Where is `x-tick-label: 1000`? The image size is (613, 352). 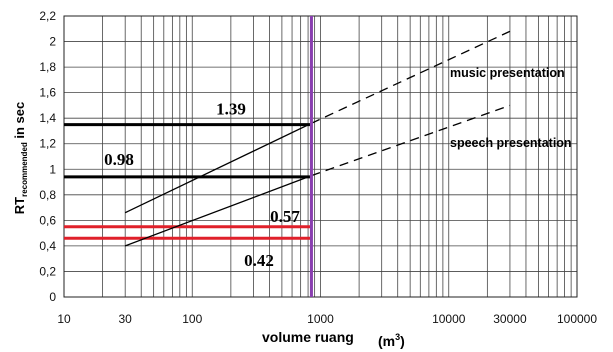 x-tick-label: 1000 is located at coordinates (320, 319).